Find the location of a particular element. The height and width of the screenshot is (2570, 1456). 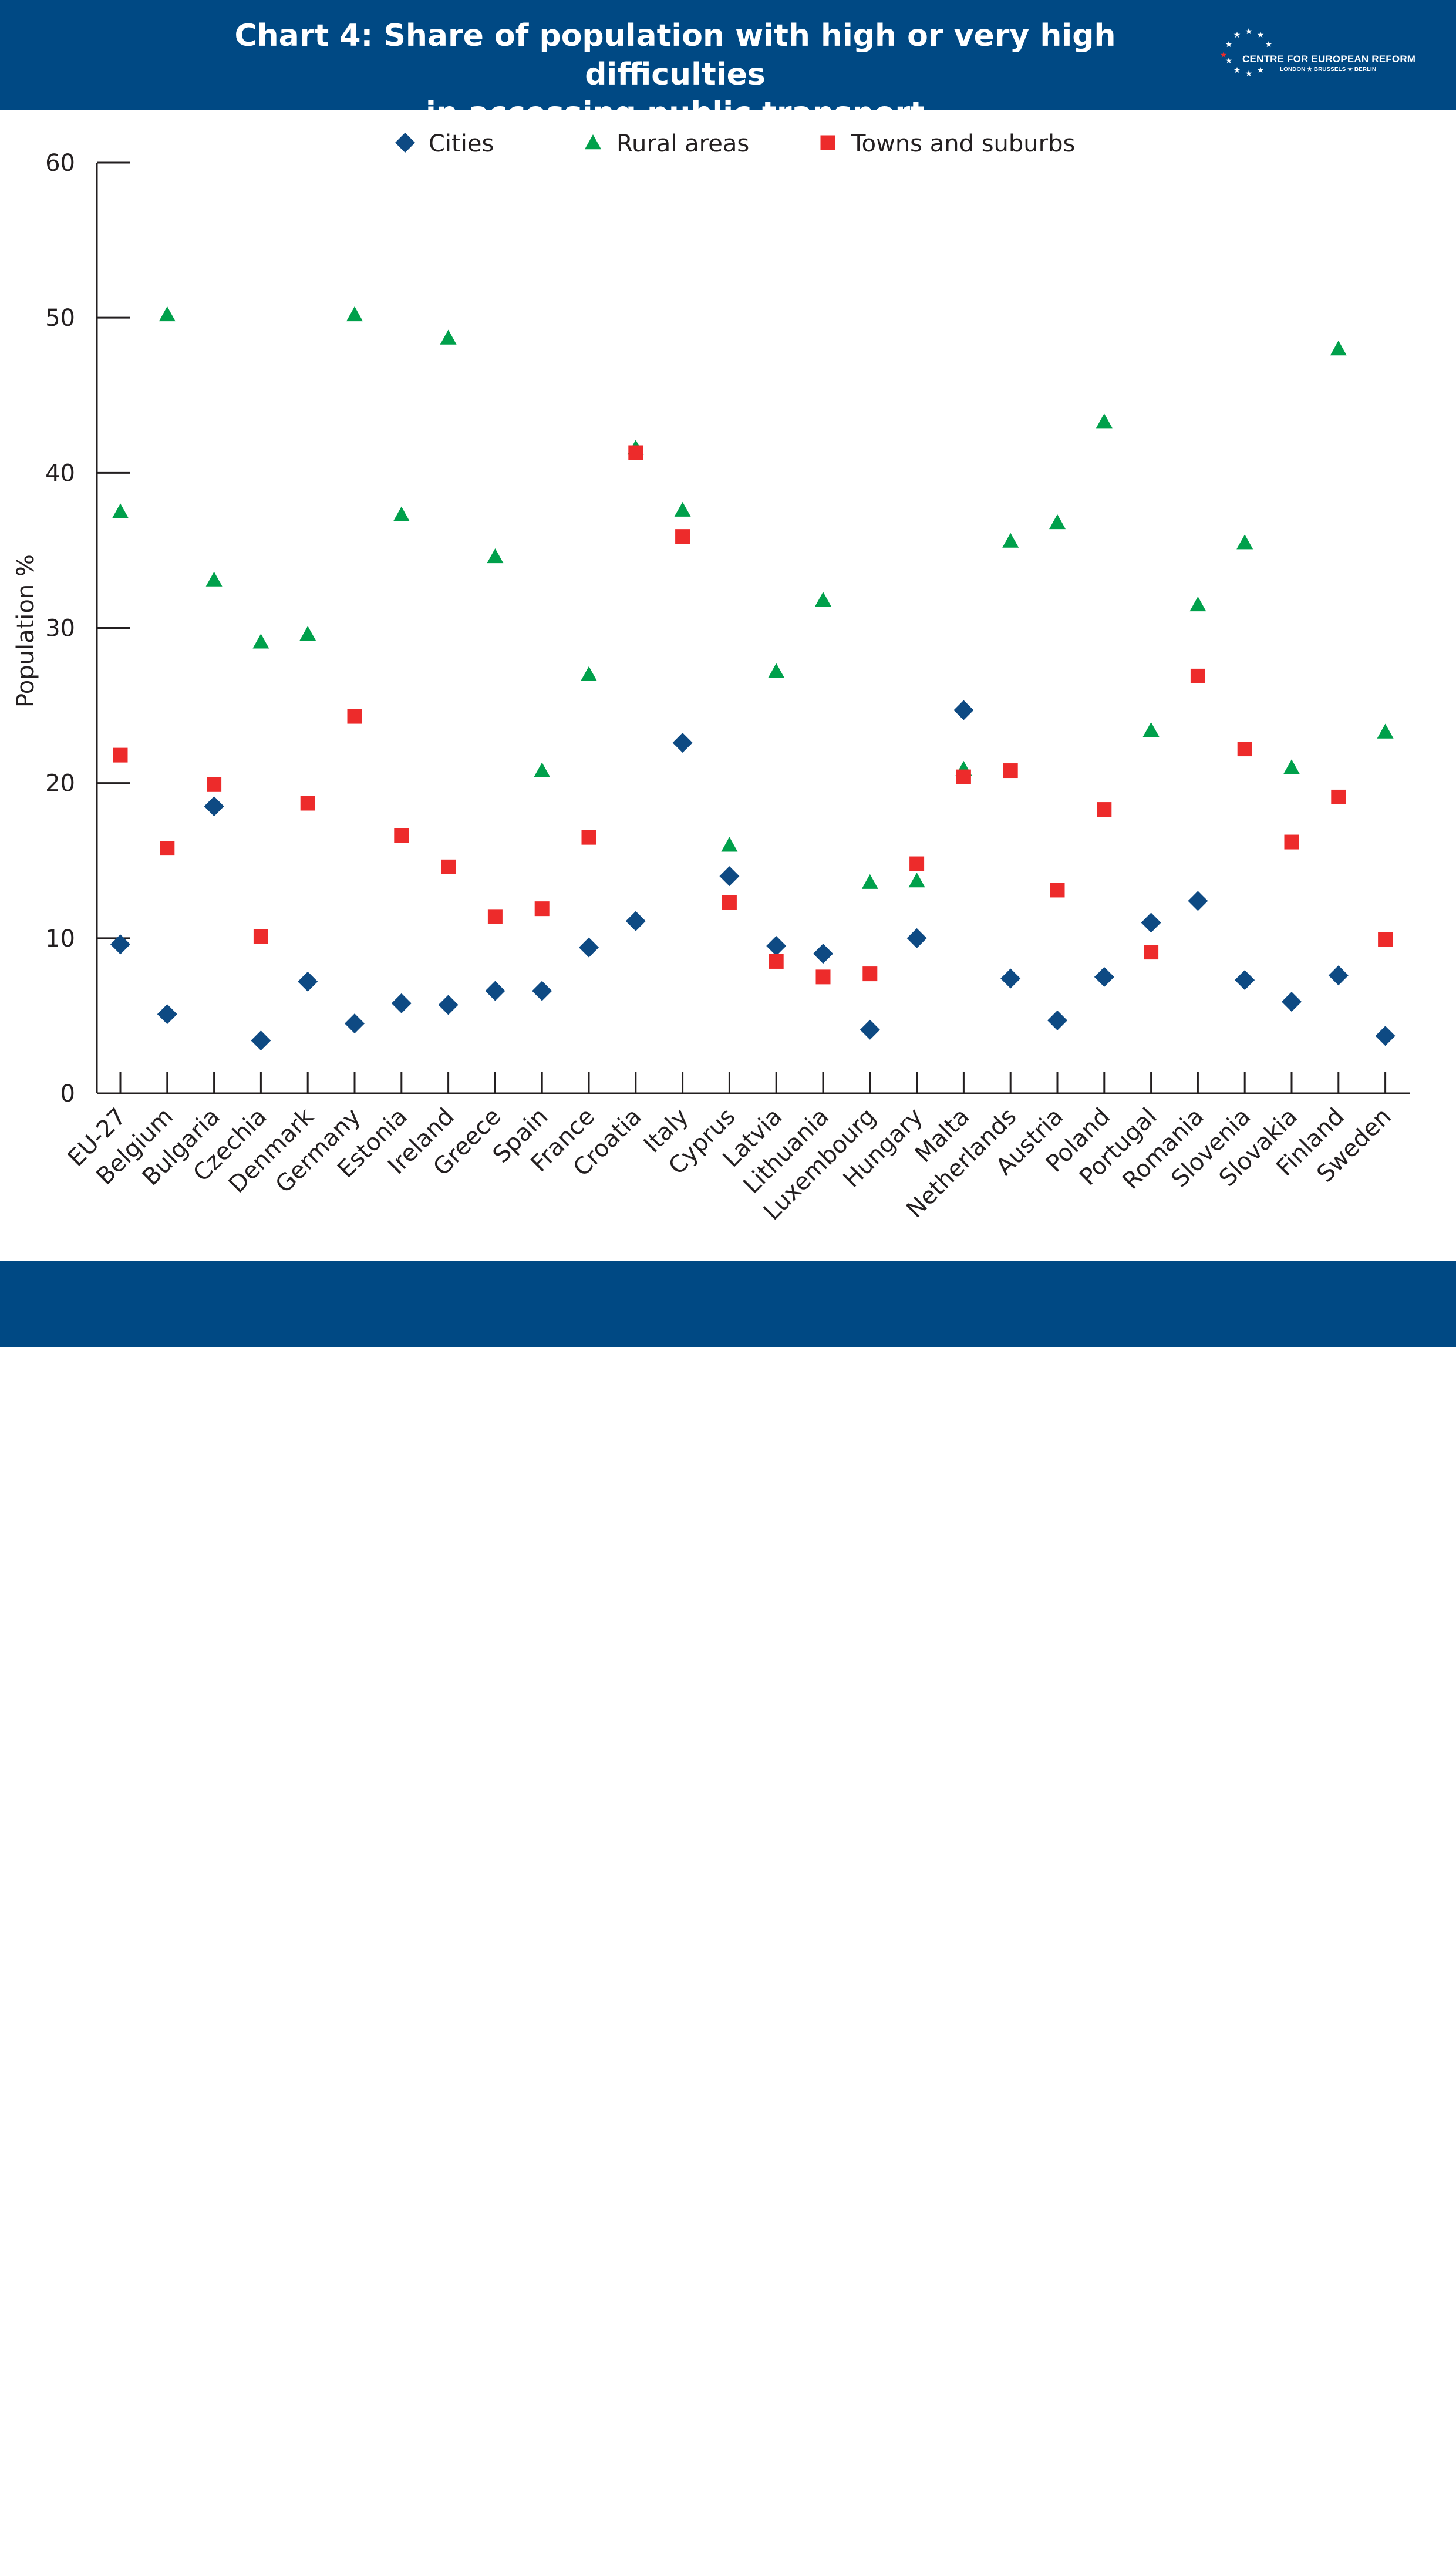

point-rural-areas-italy is located at coordinates (682, 509).